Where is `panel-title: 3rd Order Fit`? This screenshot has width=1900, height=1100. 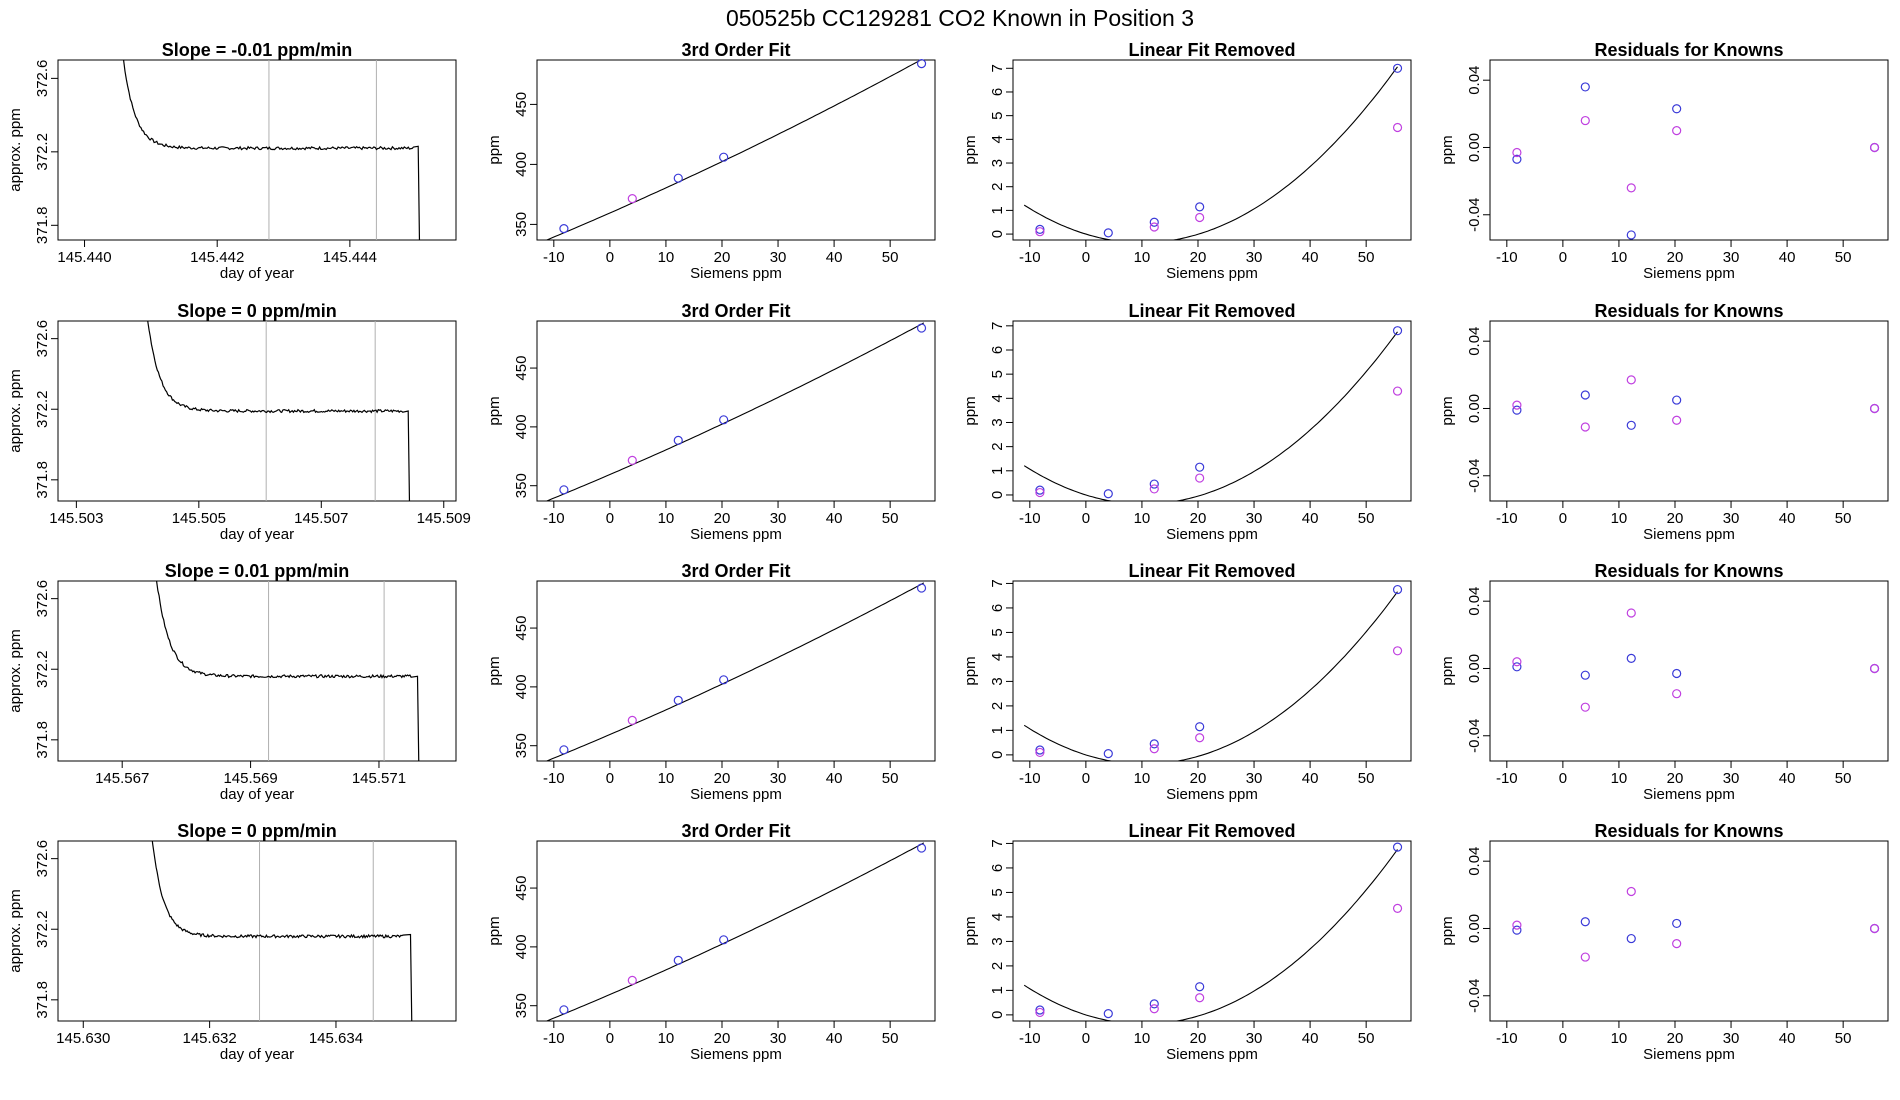
panel-title: 3rd Order Fit is located at coordinates (735, 831).